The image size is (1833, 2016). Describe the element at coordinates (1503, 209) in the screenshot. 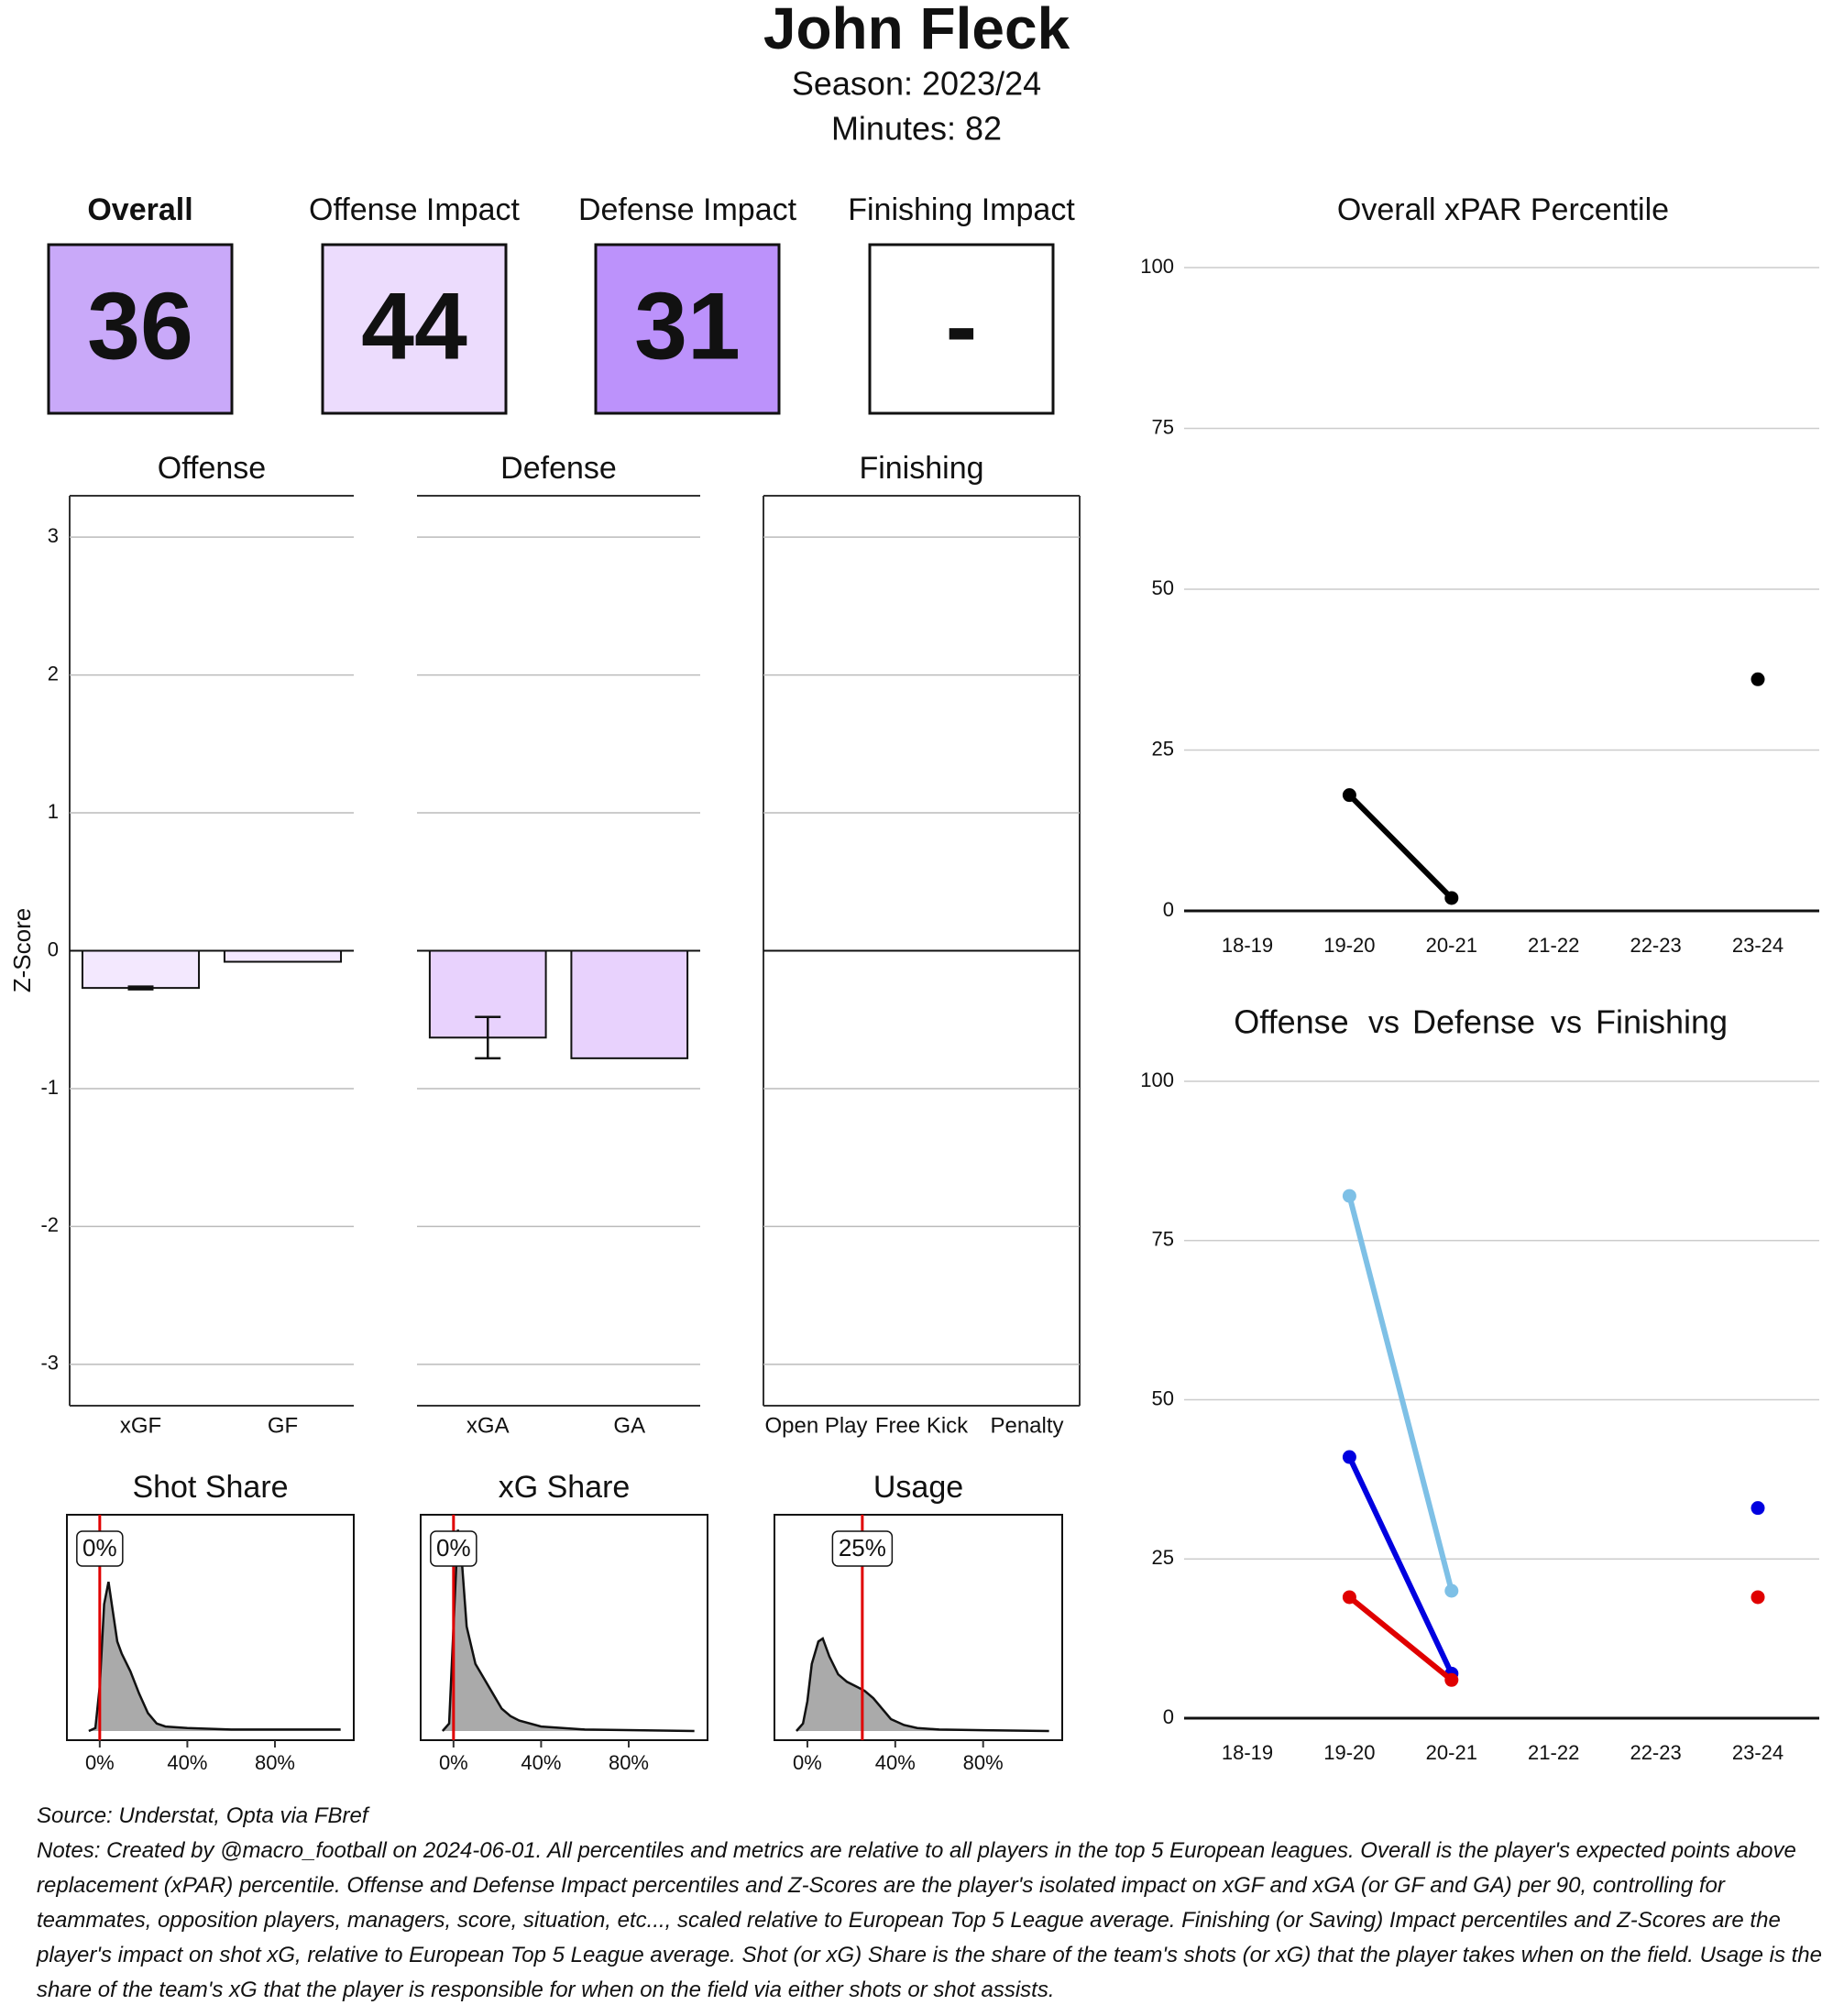

I see `chart-title: Overall xPAR Percentile` at that location.